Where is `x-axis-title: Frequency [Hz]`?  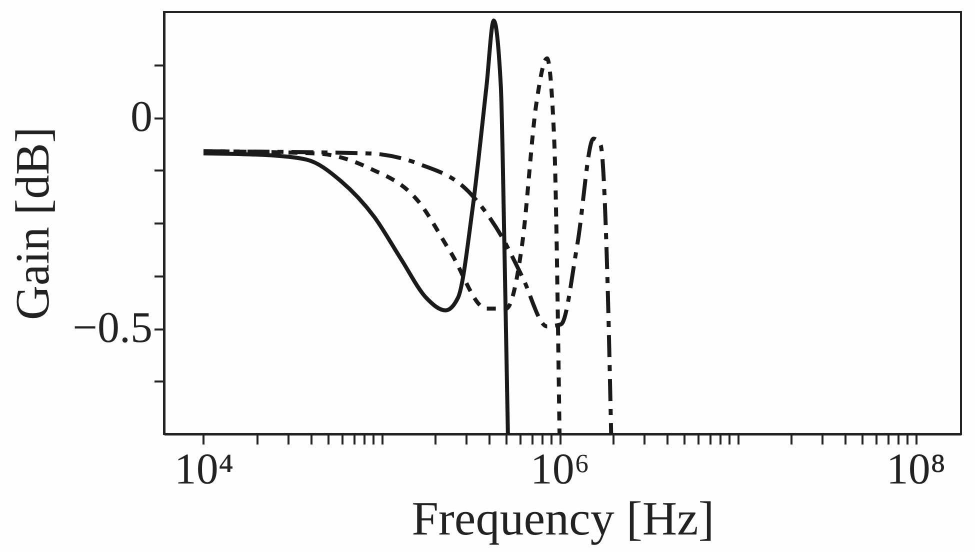
x-axis-title: Frequency [Hz] is located at coordinates (563, 519).